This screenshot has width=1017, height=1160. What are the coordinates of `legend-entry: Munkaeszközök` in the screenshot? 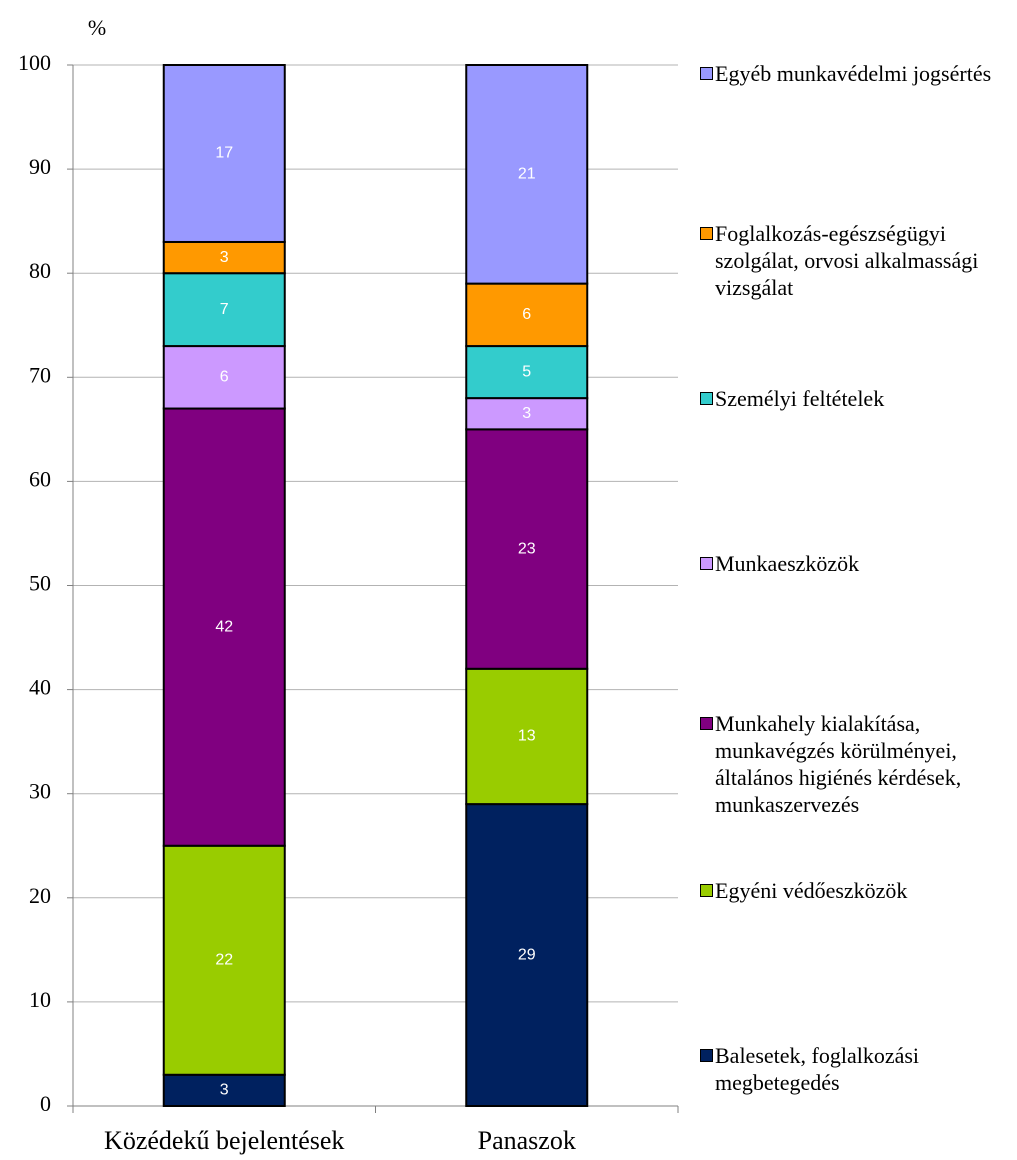 It's located at (856, 563).